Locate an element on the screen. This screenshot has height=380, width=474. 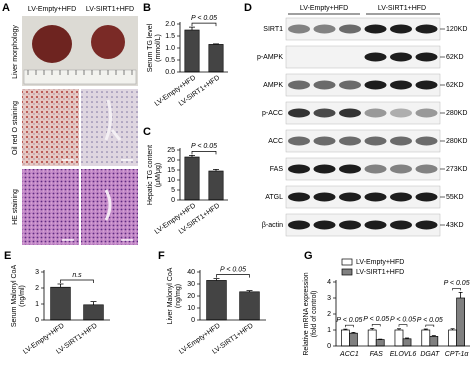
y-tick-label: 25 is located at coordinates (171, 150).